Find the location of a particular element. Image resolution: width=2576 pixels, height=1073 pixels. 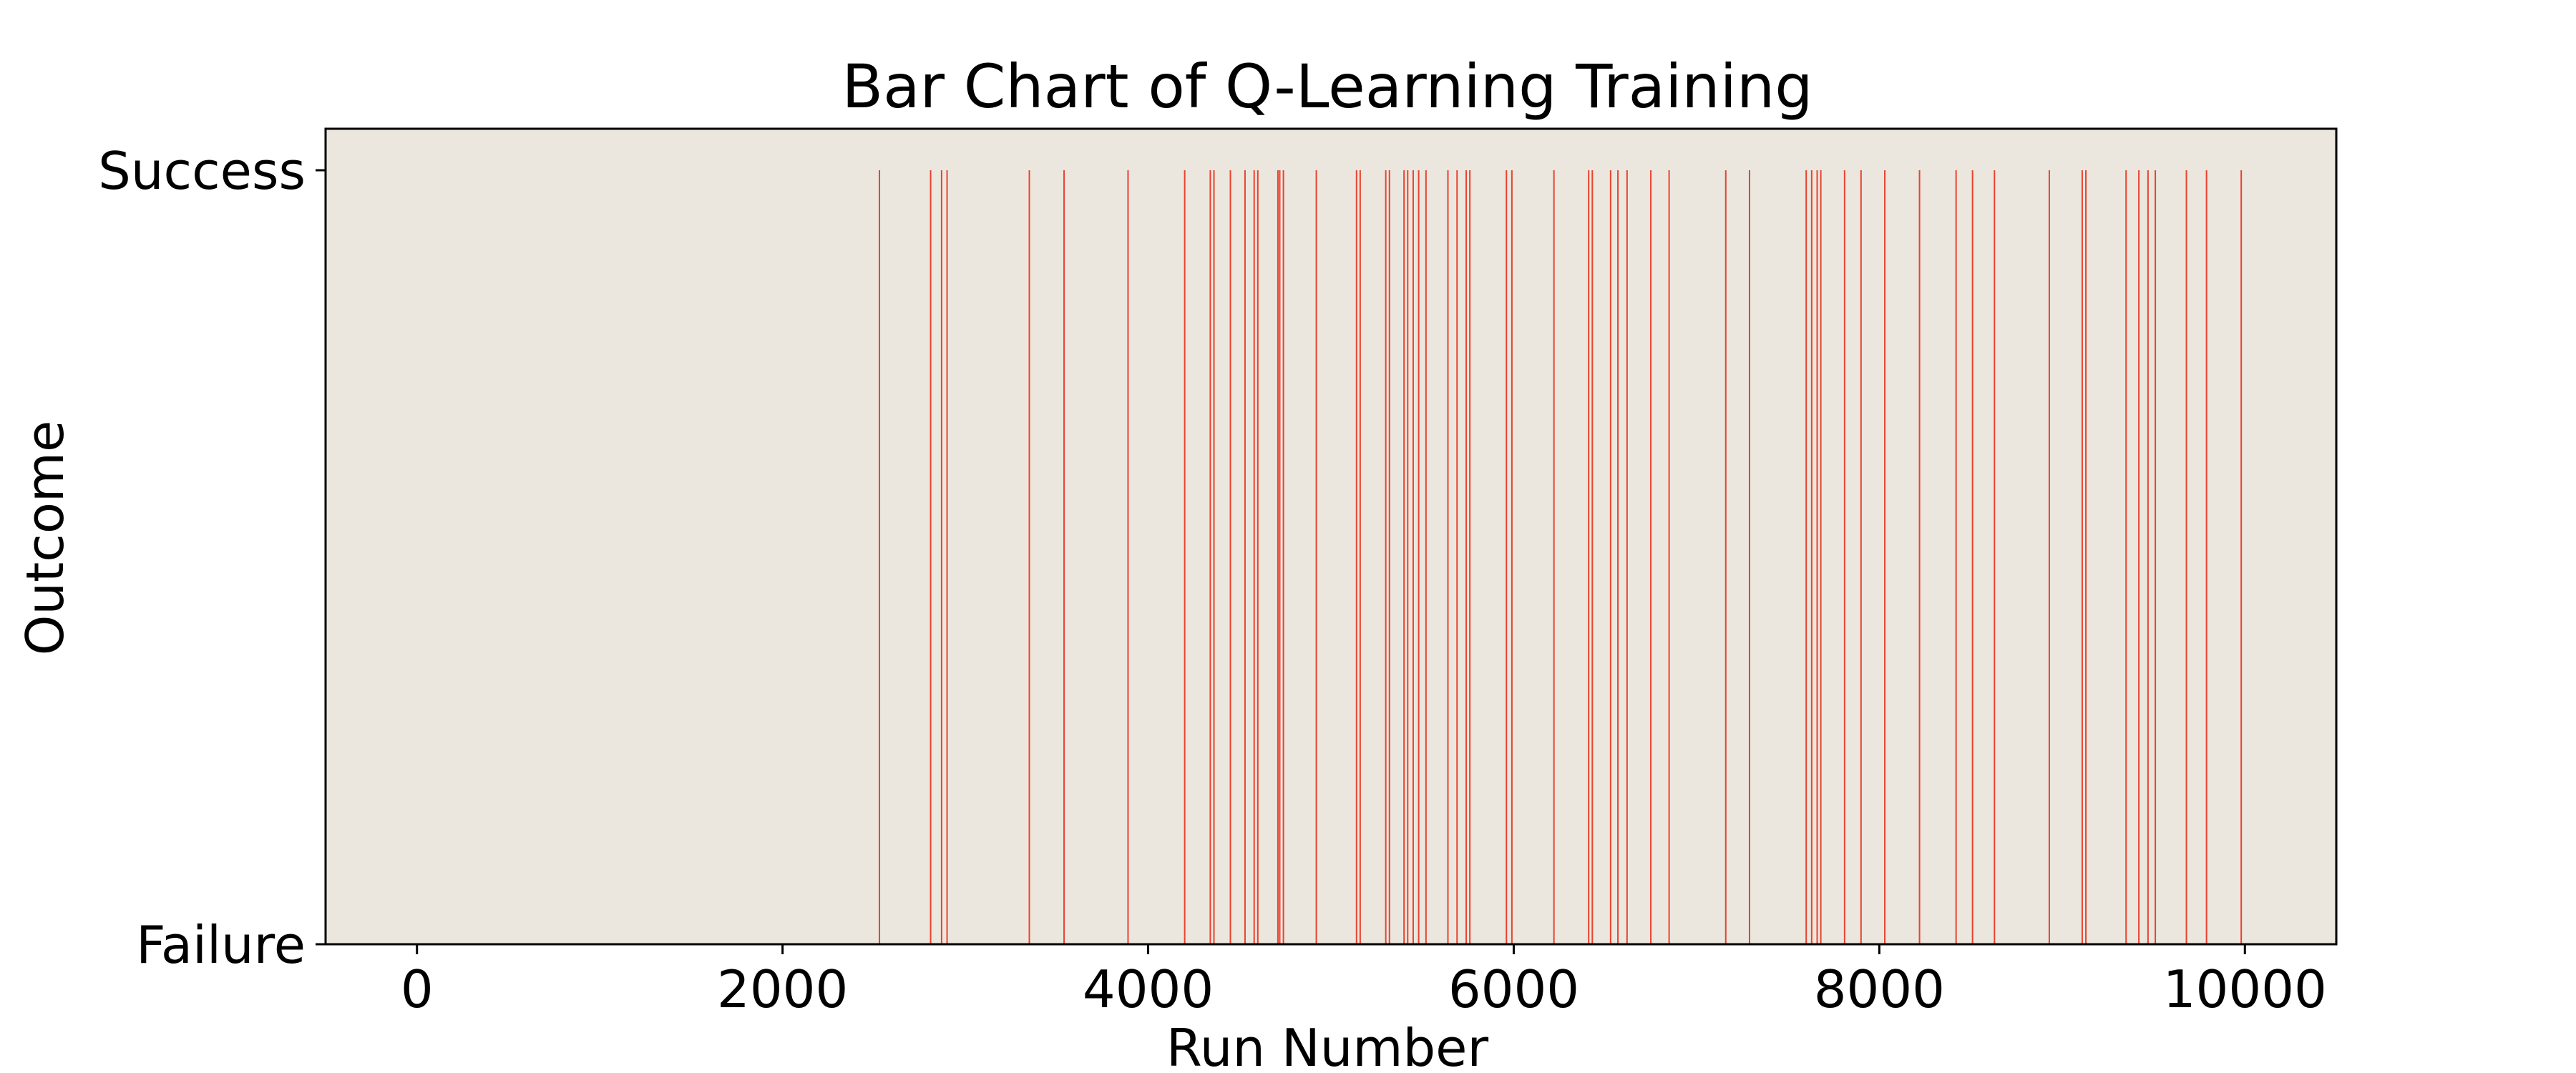

x-tick-label: 8000 is located at coordinates (1879, 989).